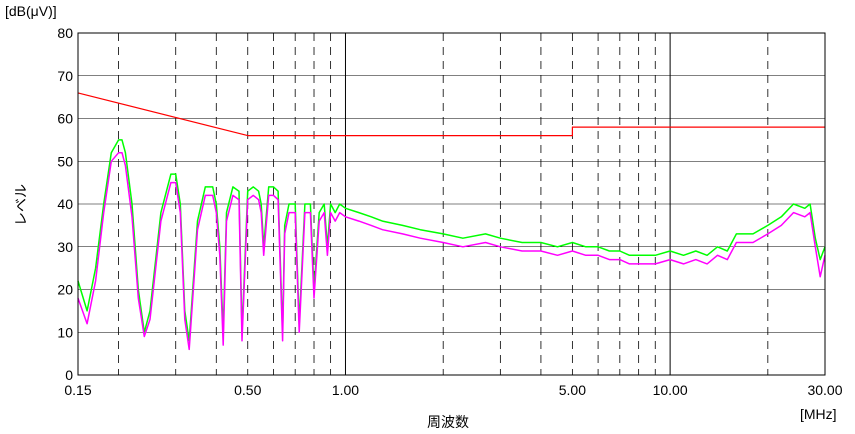 This screenshot has height=434, width=855. What do you see at coordinates (65, 119) in the screenshot?
I see `y-tick-label: 60` at bounding box center [65, 119].